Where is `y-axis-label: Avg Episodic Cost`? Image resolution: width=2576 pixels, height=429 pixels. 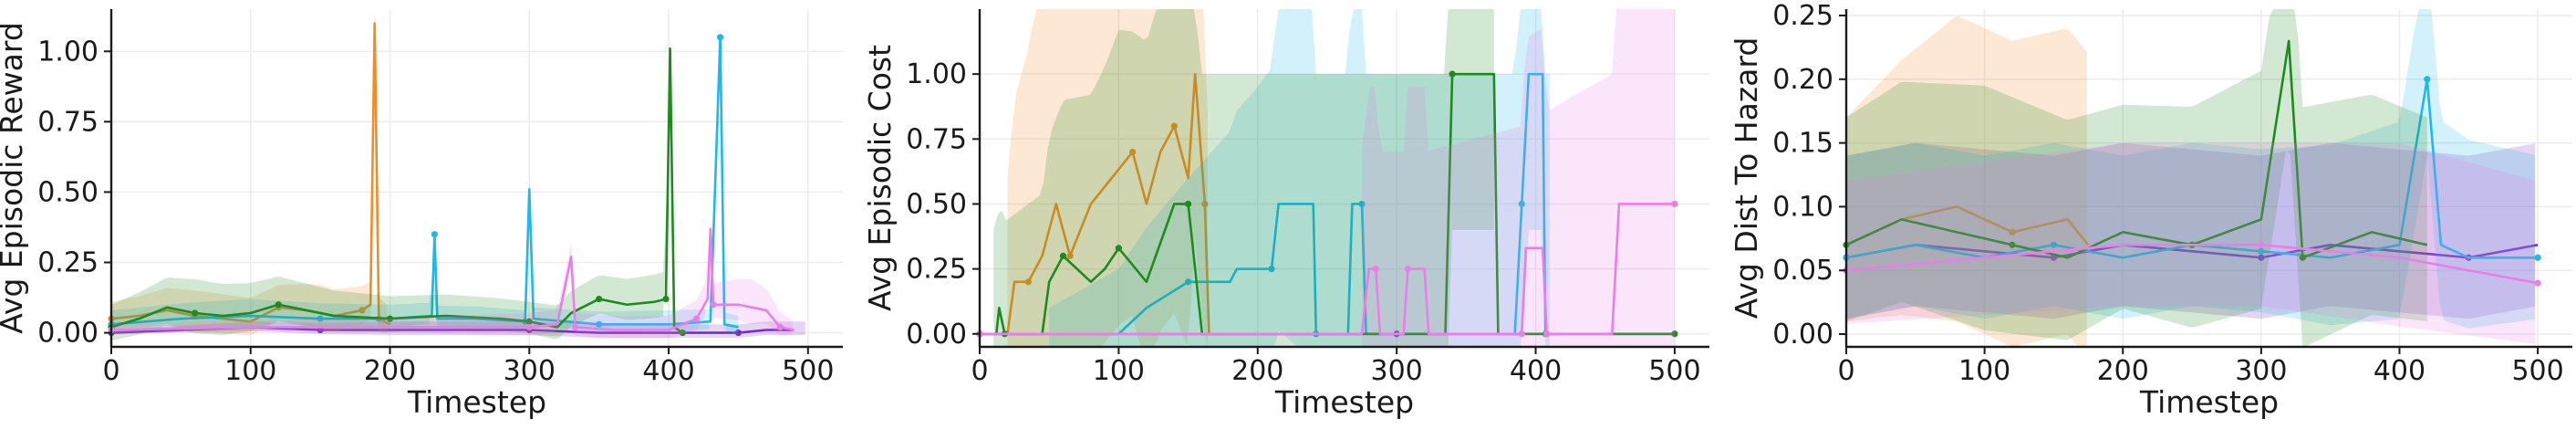
y-axis-label: Avg Episodic Cost is located at coordinates (880, 178).